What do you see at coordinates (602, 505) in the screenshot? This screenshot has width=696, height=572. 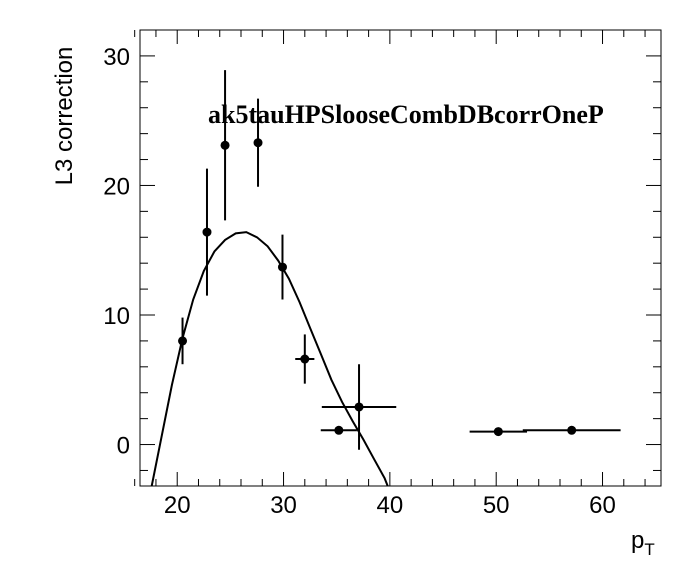 I see `x-tick-label: 60` at bounding box center [602, 505].